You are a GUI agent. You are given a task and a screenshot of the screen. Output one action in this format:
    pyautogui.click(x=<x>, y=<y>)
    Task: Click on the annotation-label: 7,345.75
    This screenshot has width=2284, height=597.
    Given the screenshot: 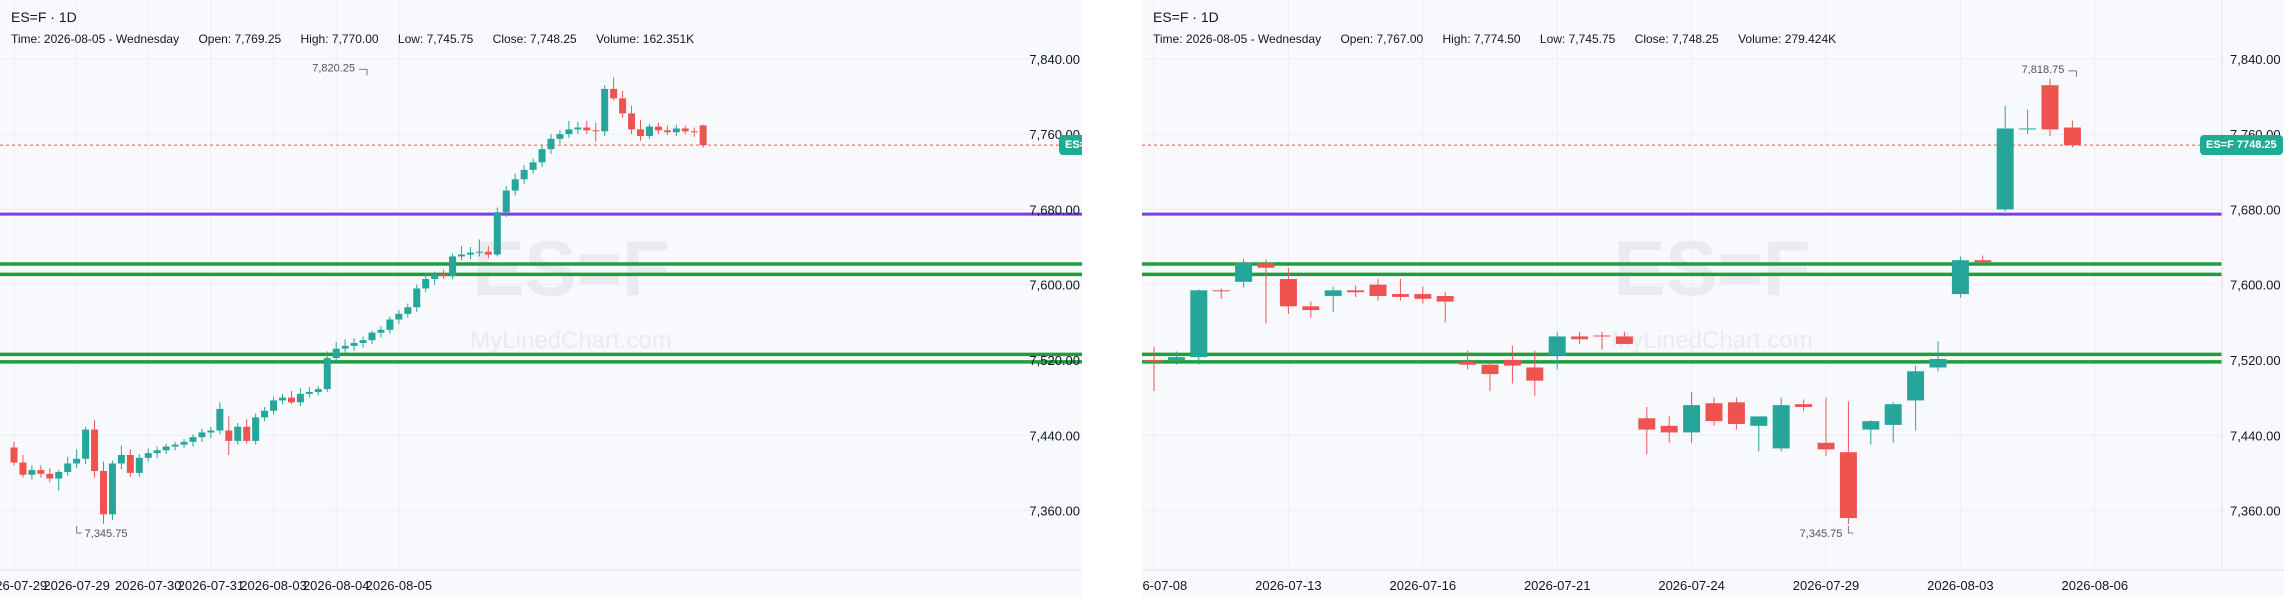 What is the action you would take?
    pyautogui.click(x=106, y=534)
    